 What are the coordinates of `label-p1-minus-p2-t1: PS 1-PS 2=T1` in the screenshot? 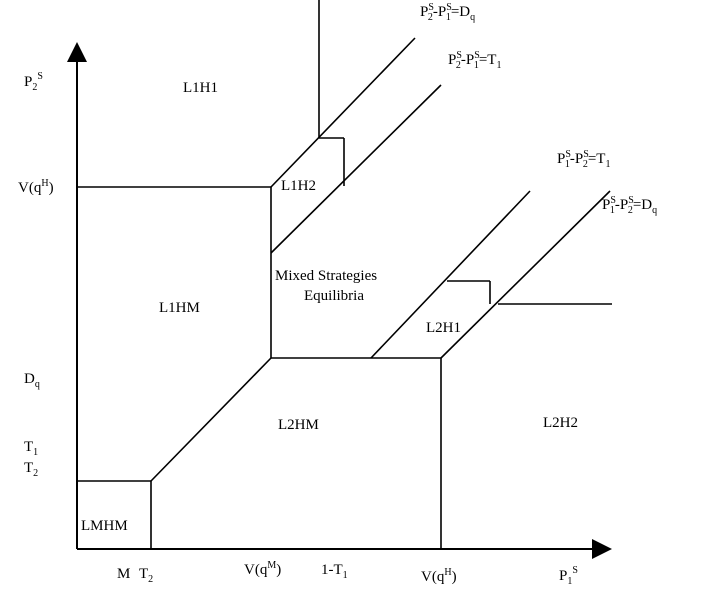 It's located at (583, 159).